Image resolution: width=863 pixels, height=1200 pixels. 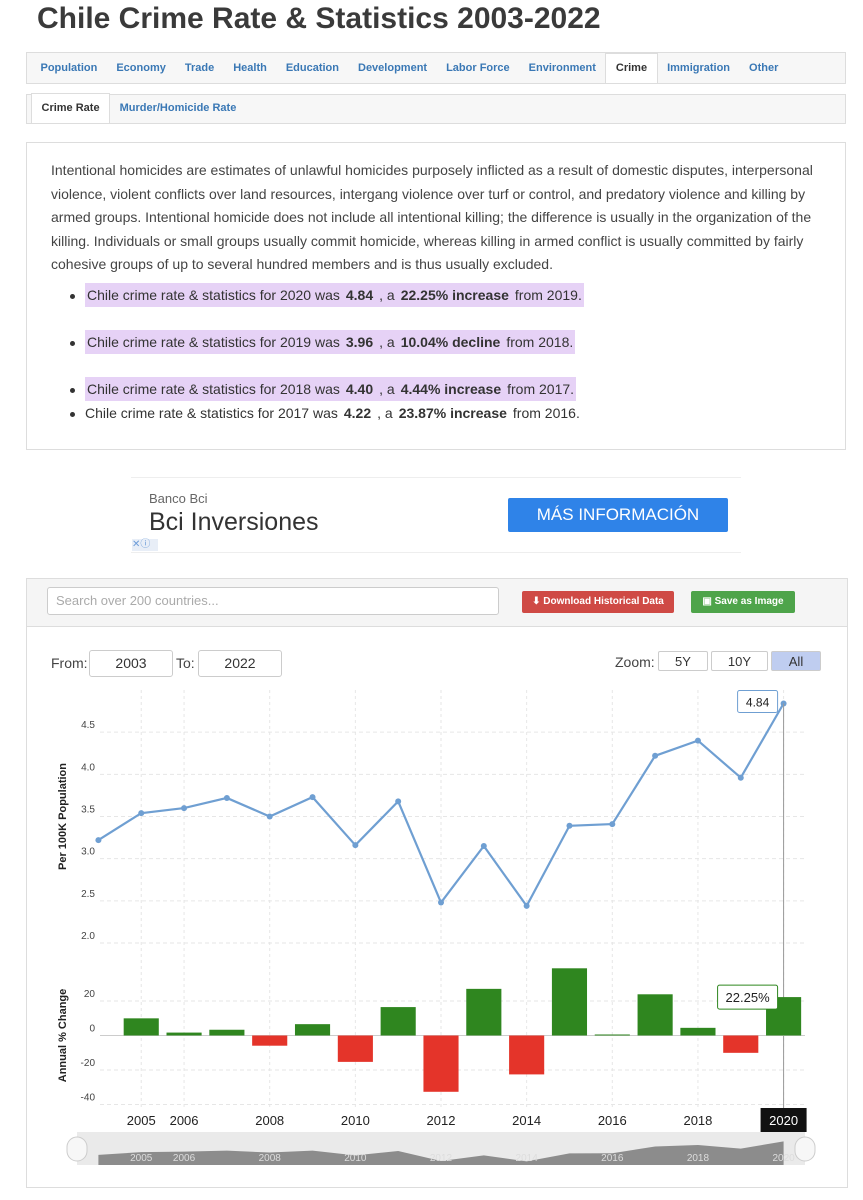 I want to click on ad-advertiser: Banco Bci, so click(x=178, y=498).